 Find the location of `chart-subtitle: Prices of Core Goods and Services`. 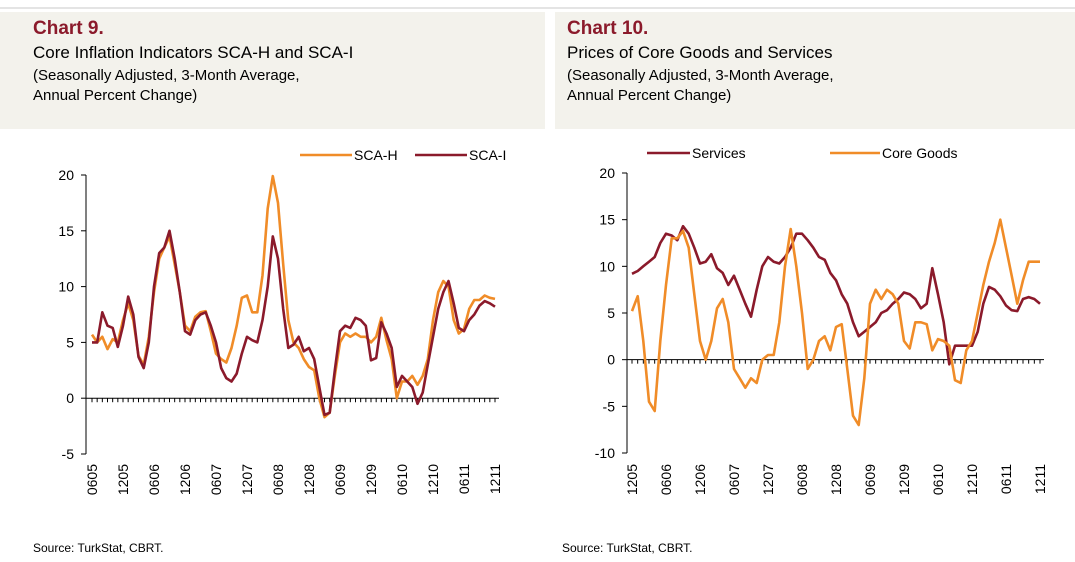

chart-subtitle: Prices of Core Goods and Services is located at coordinates (700, 52).